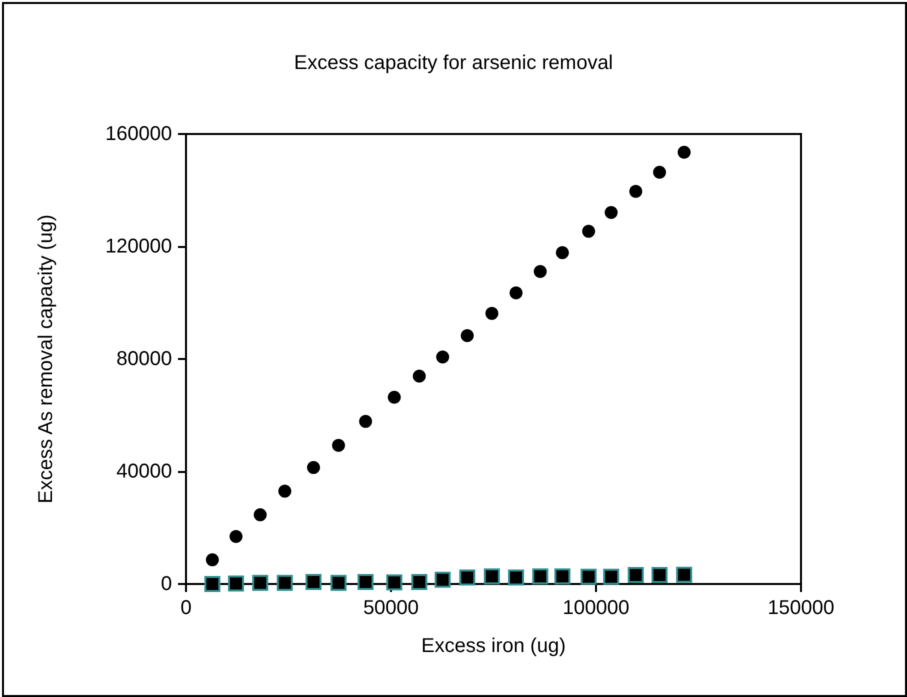 The width and height of the screenshot is (907, 697). Describe the element at coordinates (138, 247) in the screenshot. I see `y-tick-label: 120000` at that location.